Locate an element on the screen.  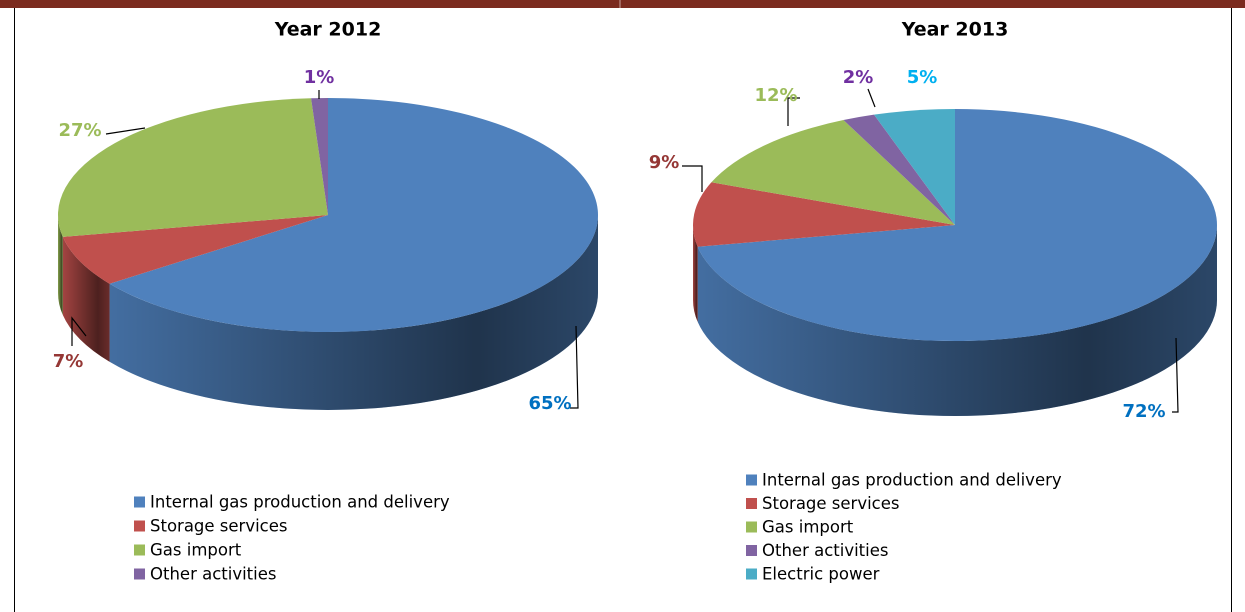
data-label: 1% is located at coordinates (319, 77).